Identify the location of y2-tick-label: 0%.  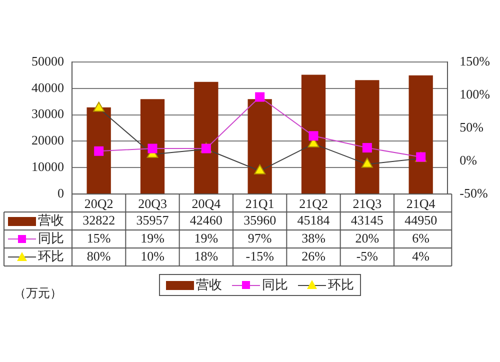
(469, 160).